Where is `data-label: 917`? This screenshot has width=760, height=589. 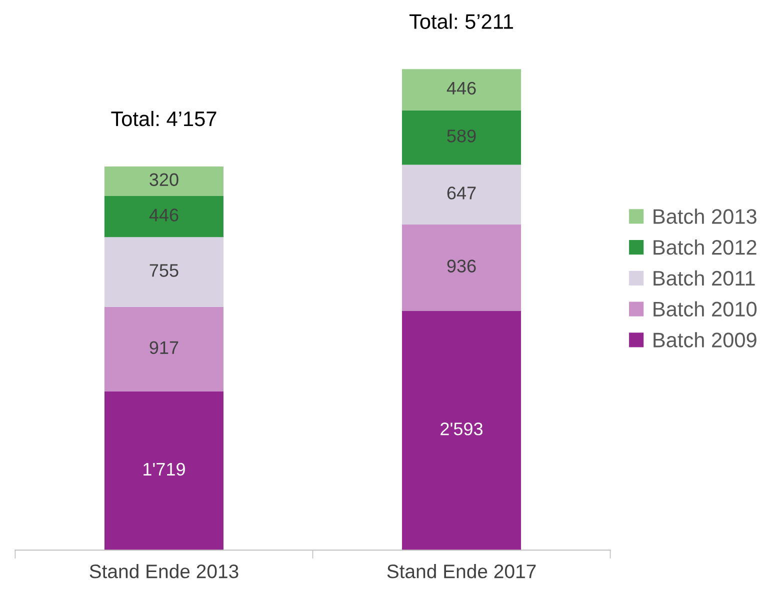 data-label: 917 is located at coordinates (164, 347).